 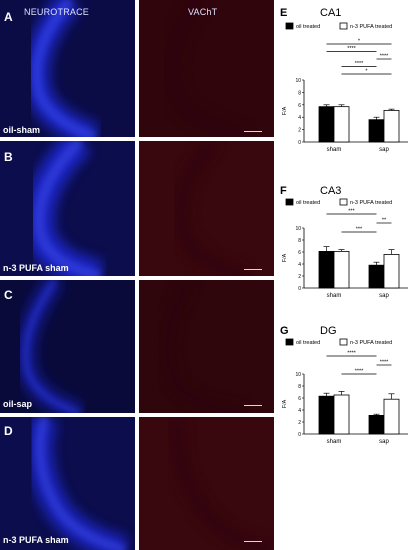 What do you see at coordinates (22, 130) in the screenshot?
I see `condition-label-a: oil-sham` at bounding box center [22, 130].